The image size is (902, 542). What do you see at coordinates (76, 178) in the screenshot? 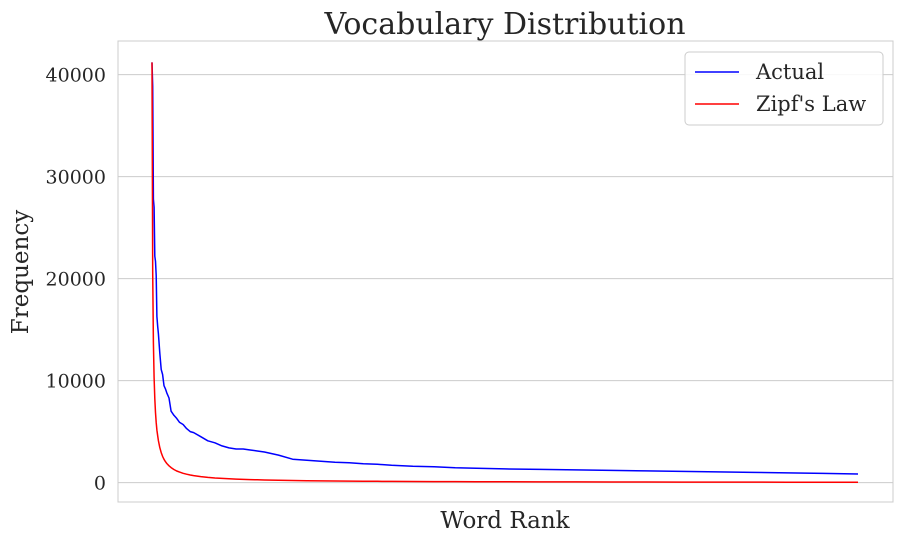
I see `y-tick-label: 30000` at bounding box center [76, 178].